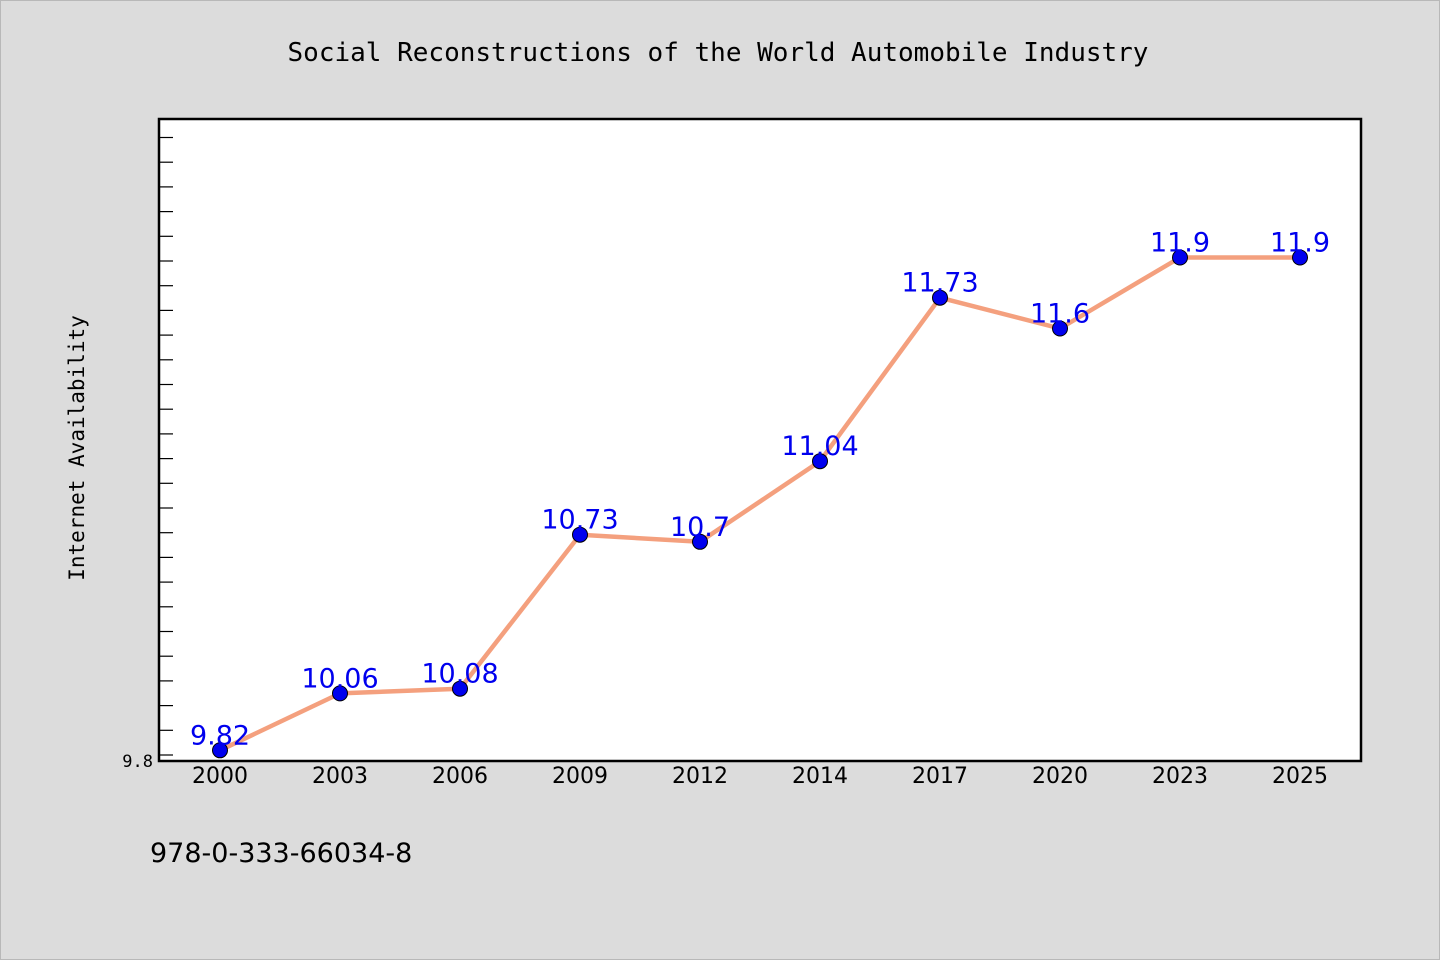  What do you see at coordinates (340, 776) in the screenshot?
I see `x-tick-label: 2003` at bounding box center [340, 776].